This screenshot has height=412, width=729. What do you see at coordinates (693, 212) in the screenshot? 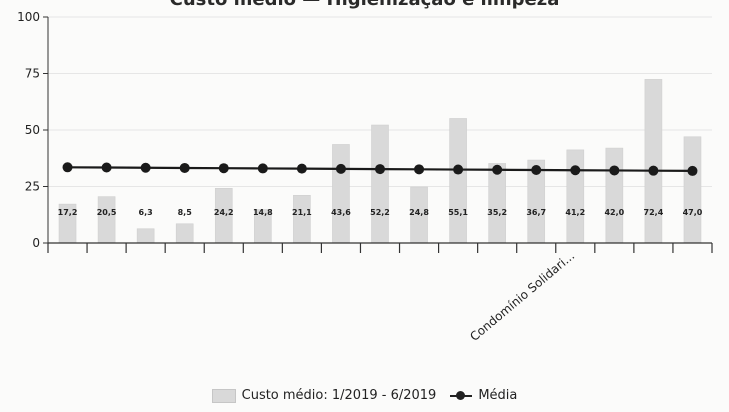
I see `data-label: 47,0` at bounding box center [693, 212].